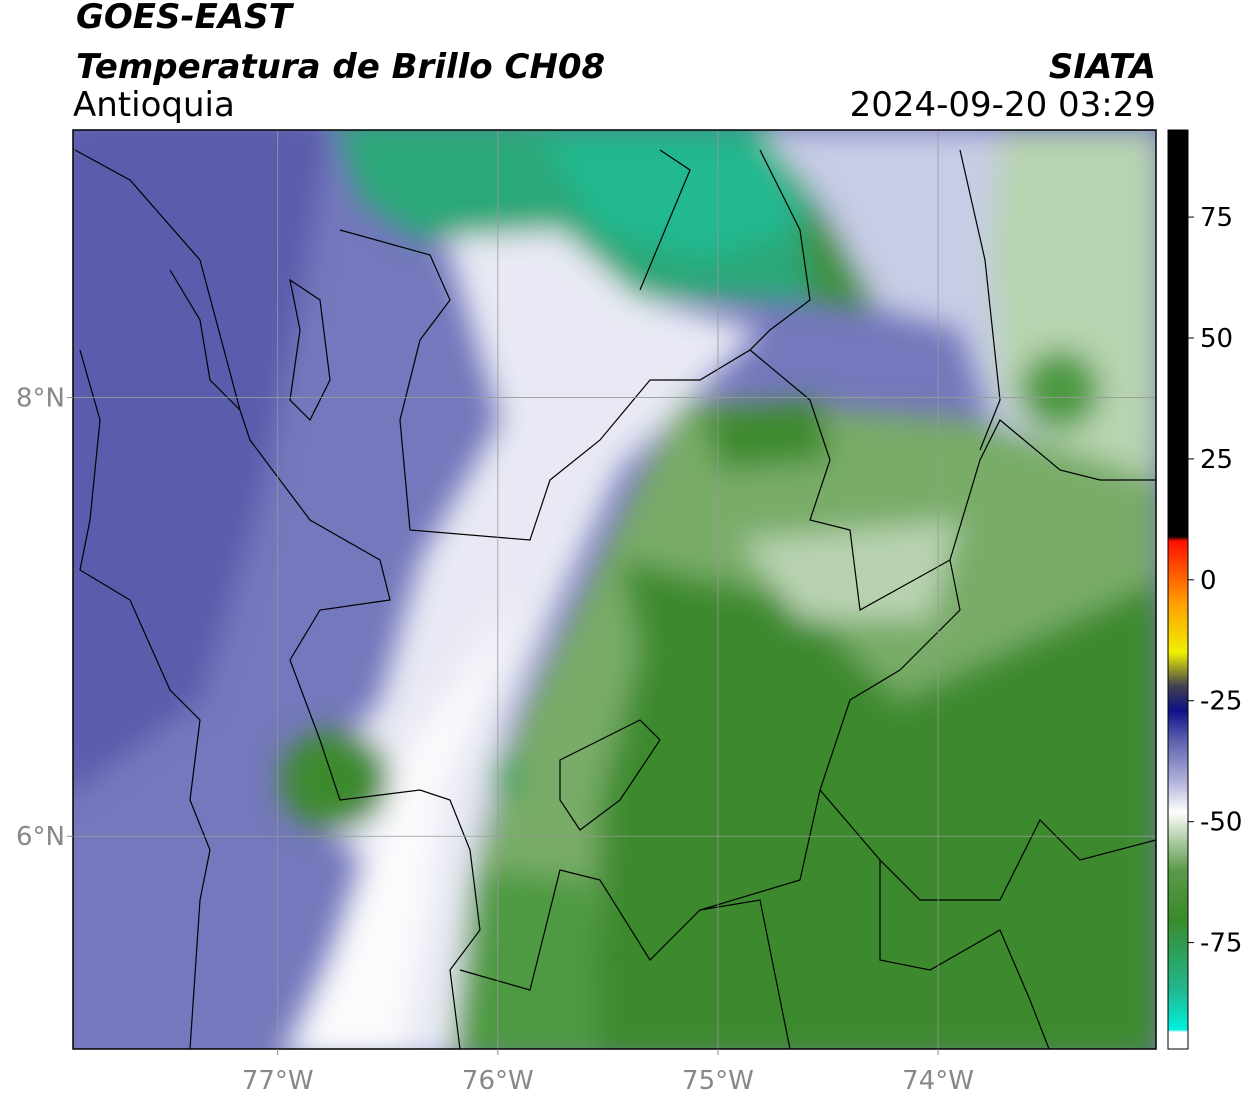 This screenshot has height=1103, width=1252. What do you see at coordinates (498, 1081) in the screenshot?
I see `x-tick-label: 76°W` at bounding box center [498, 1081].